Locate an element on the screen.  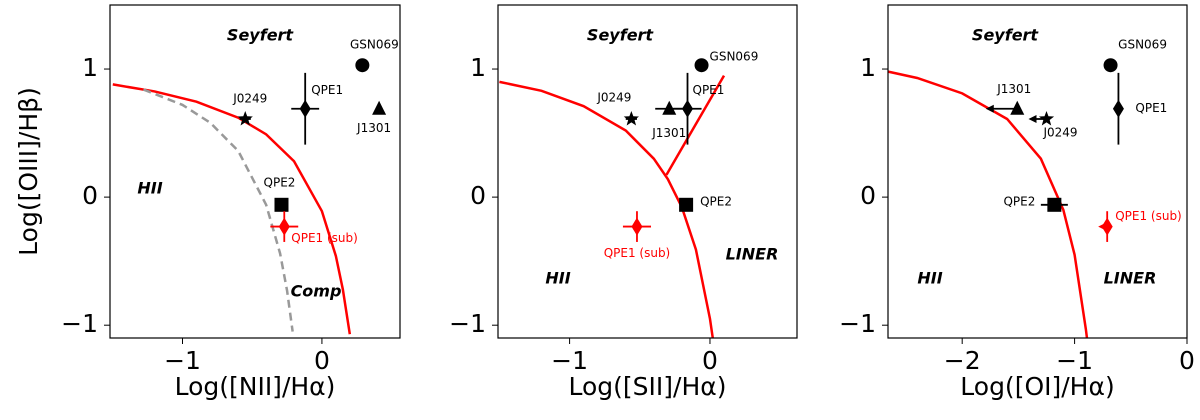
x-axis-label: Log([NII]/Hα) is located at coordinates (255, 386).